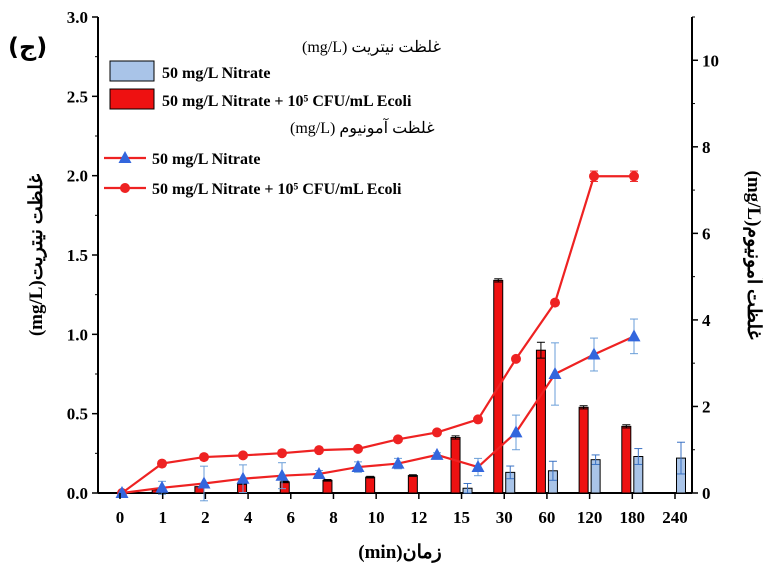 The width and height of the screenshot is (763, 567). I want to click on legend-swatch-ecoli-bar, so click(132, 99).